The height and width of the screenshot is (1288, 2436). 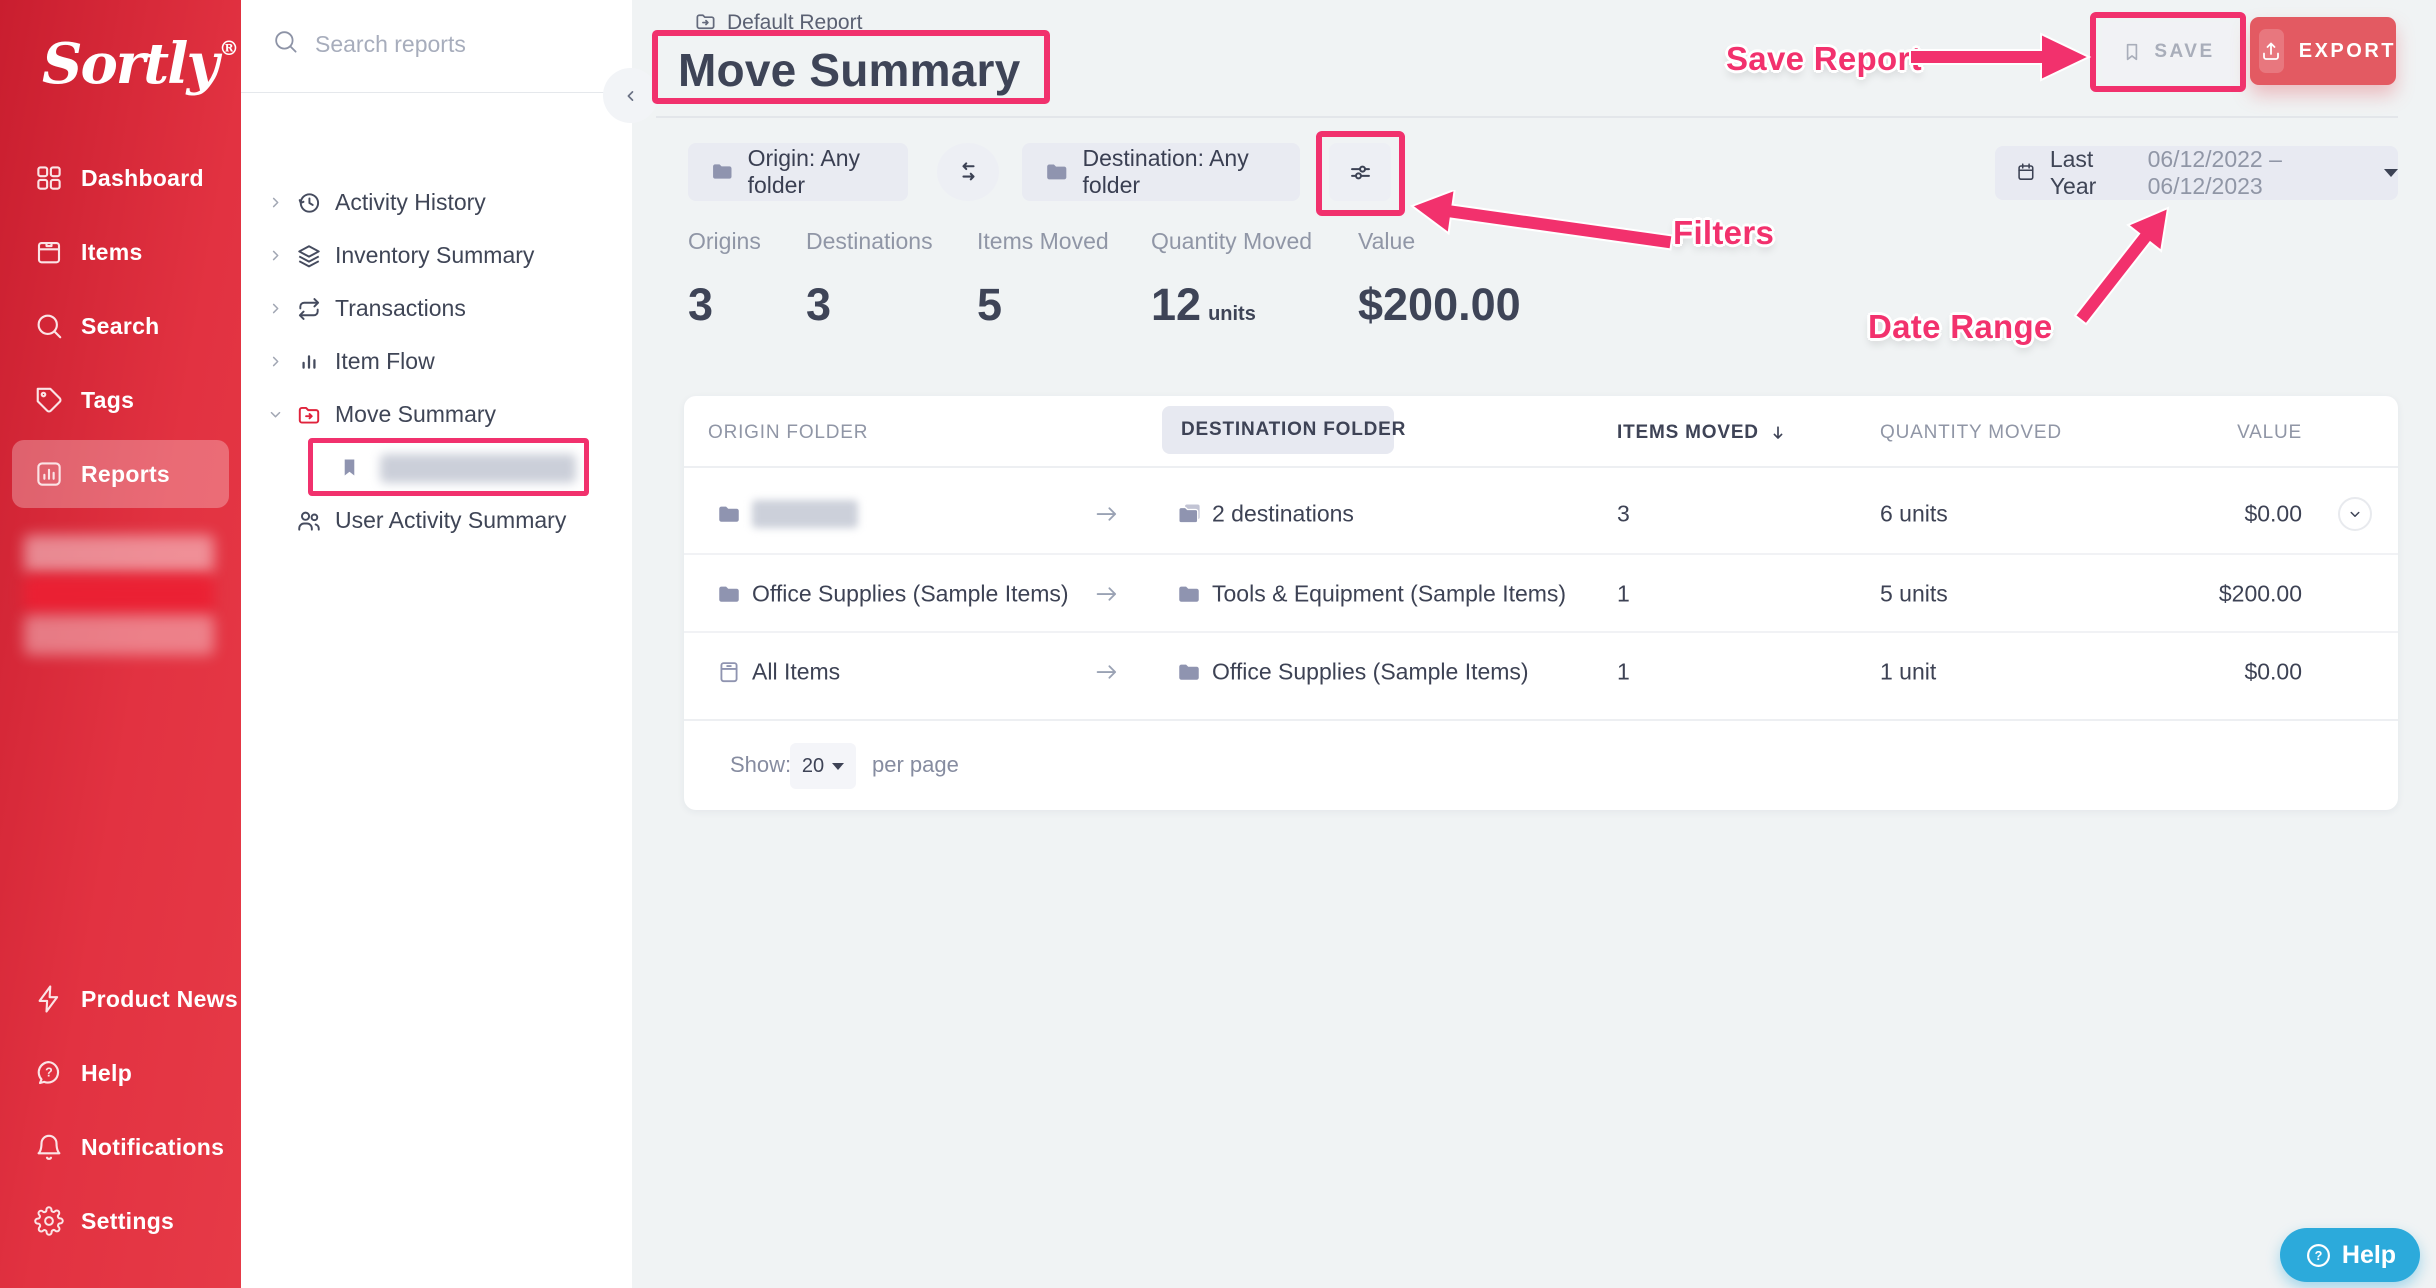 What do you see at coordinates (309, 362) in the screenshot?
I see `item-flow-bars-icon` at bounding box center [309, 362].